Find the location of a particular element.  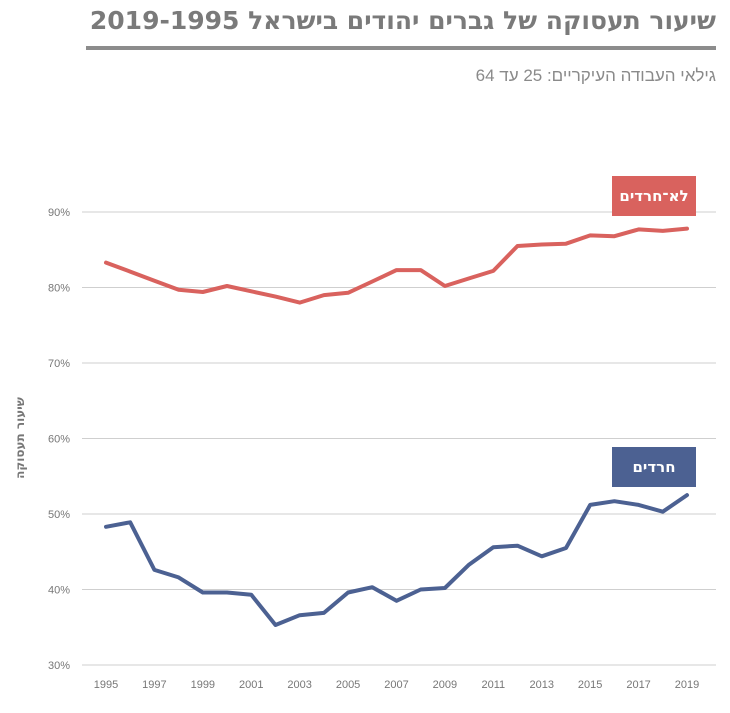

x-tick-label: 1999 is located at coordinates (203, 685).